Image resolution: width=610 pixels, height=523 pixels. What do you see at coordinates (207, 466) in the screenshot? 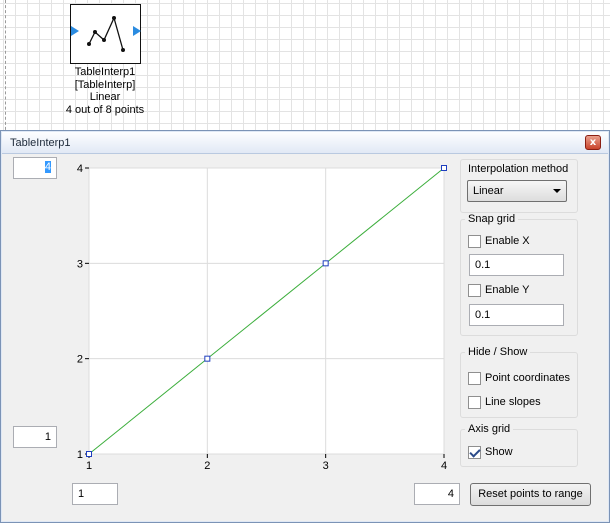
I see `x-tick-label: 2` at bounding box center [207, 466].